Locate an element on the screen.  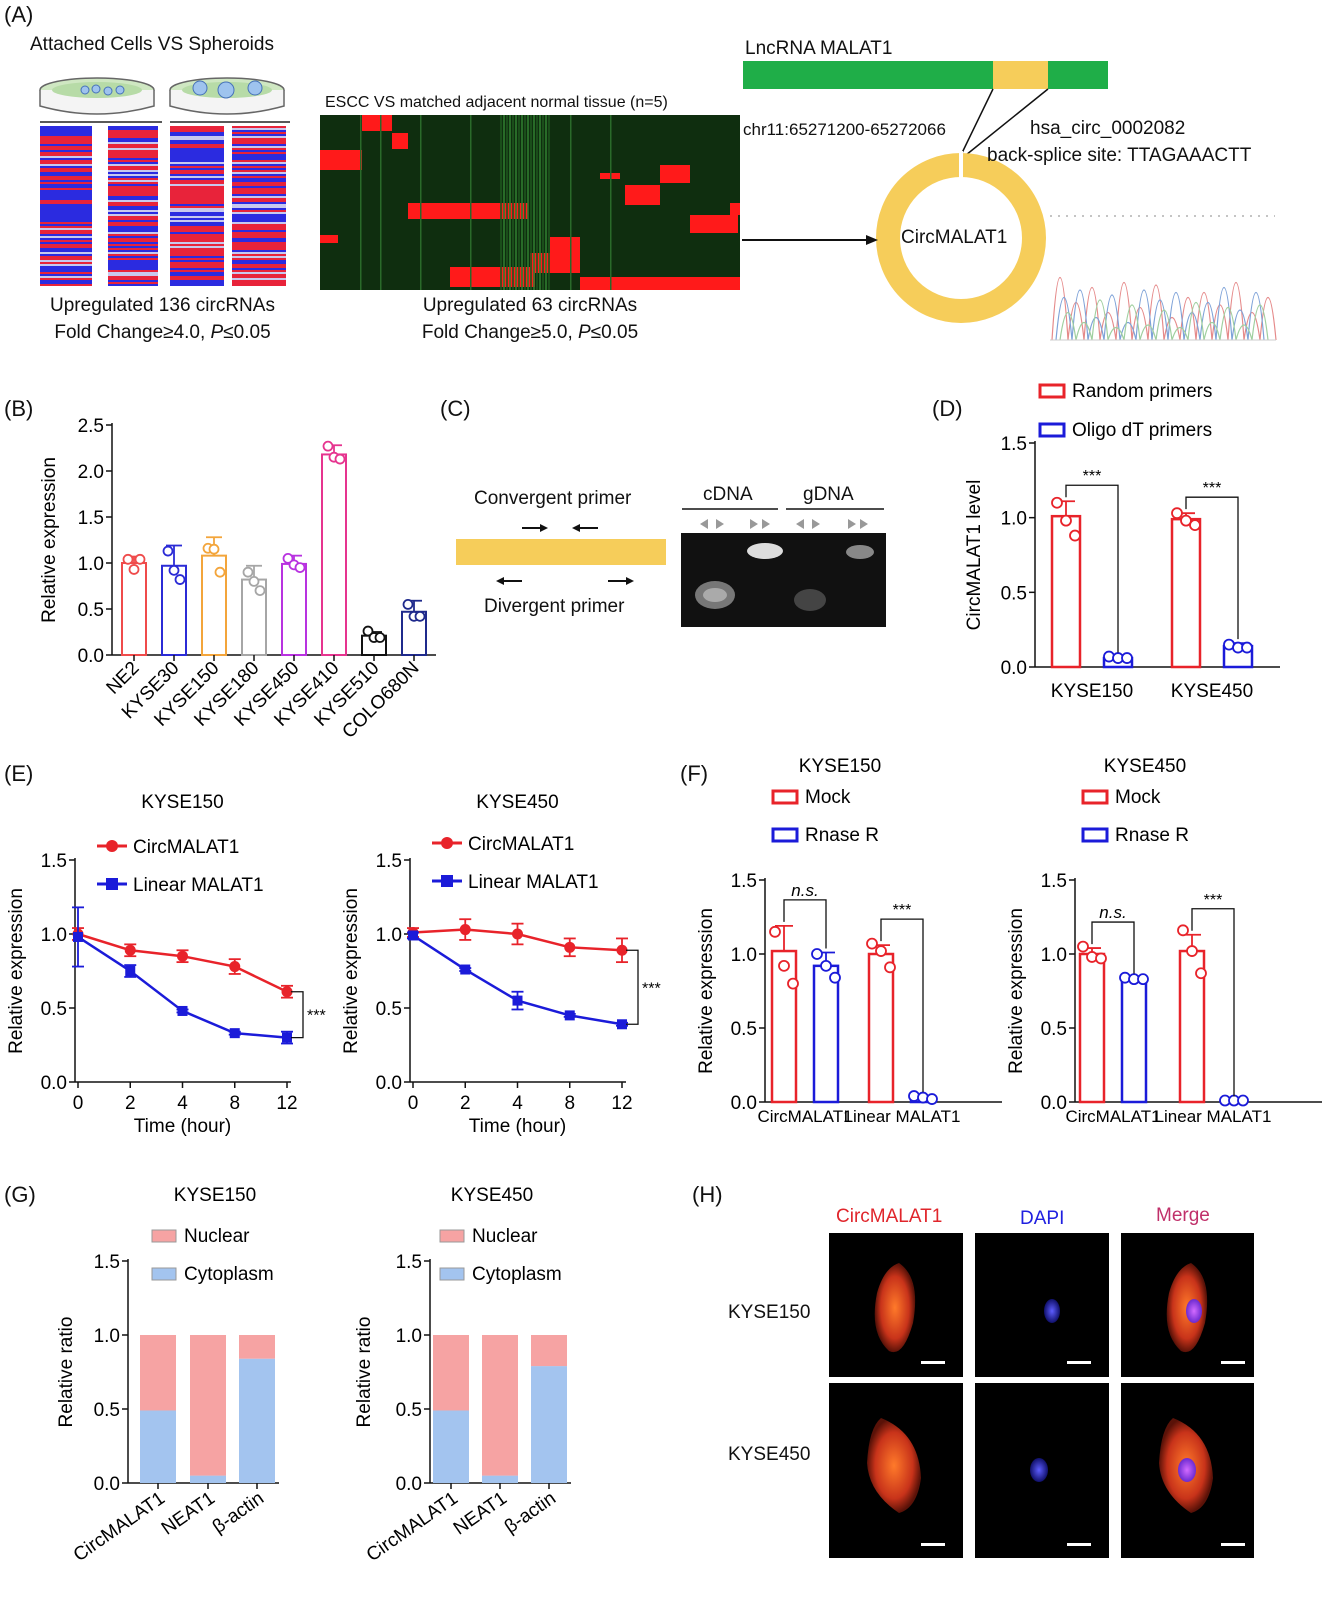
circ-template-bar is located at coordinates (561, 552).